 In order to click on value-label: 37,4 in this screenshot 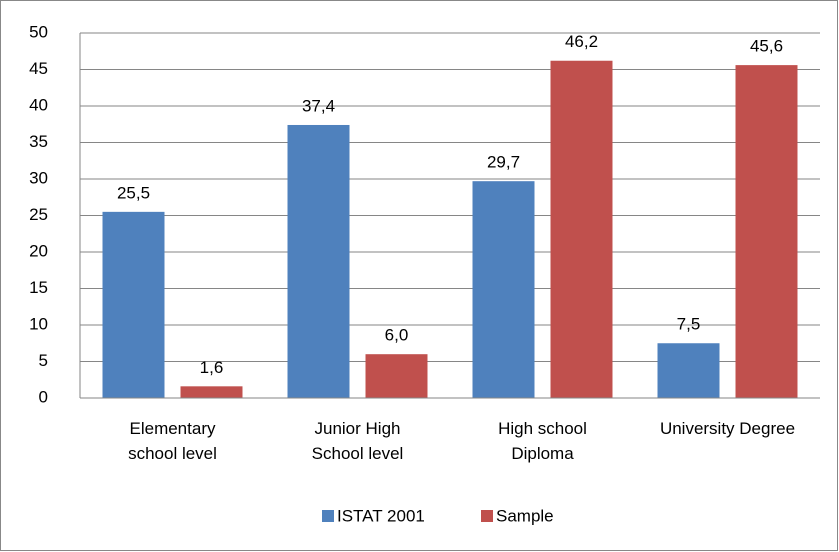, I will do `click(318, 105)`.